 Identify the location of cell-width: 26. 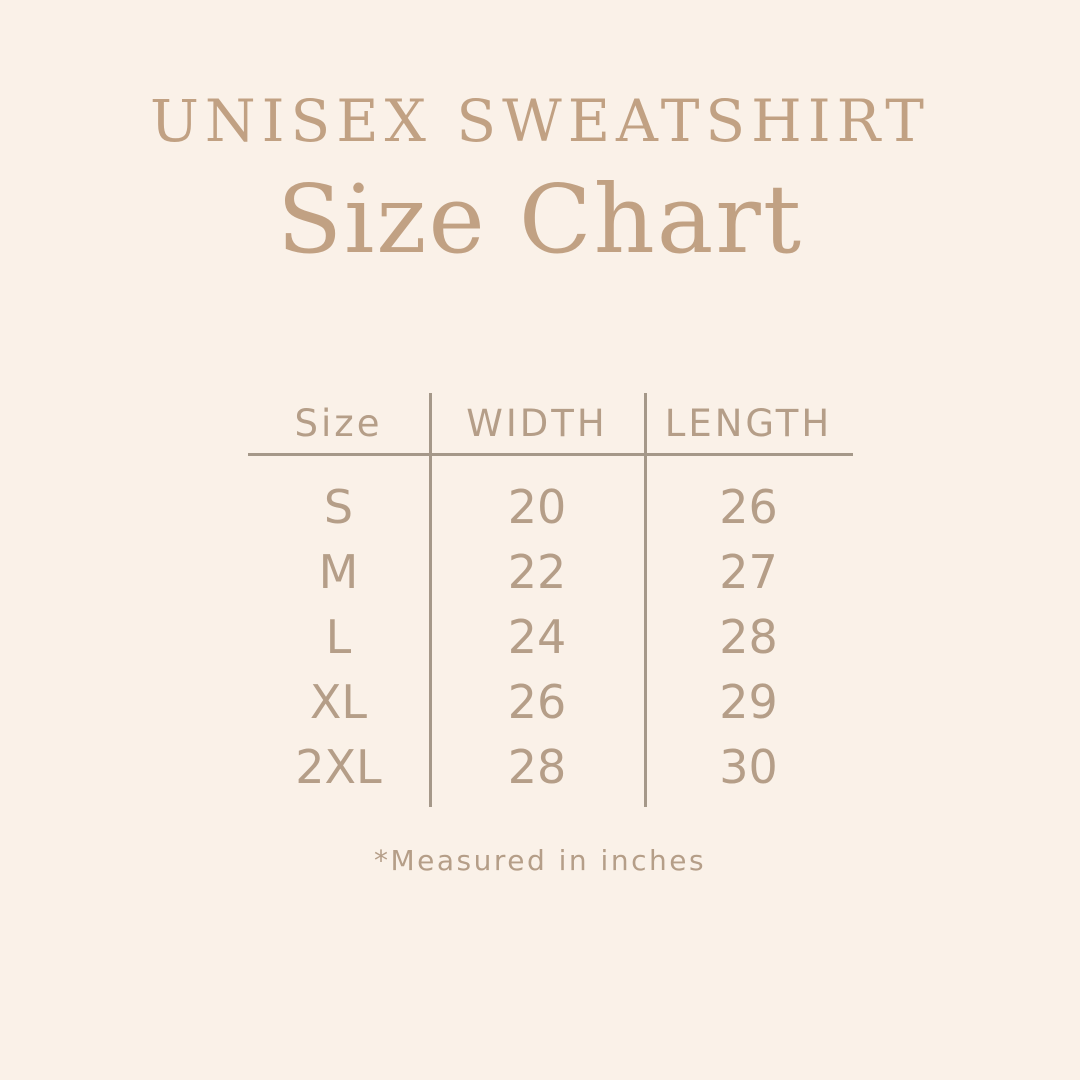
(537, 701).